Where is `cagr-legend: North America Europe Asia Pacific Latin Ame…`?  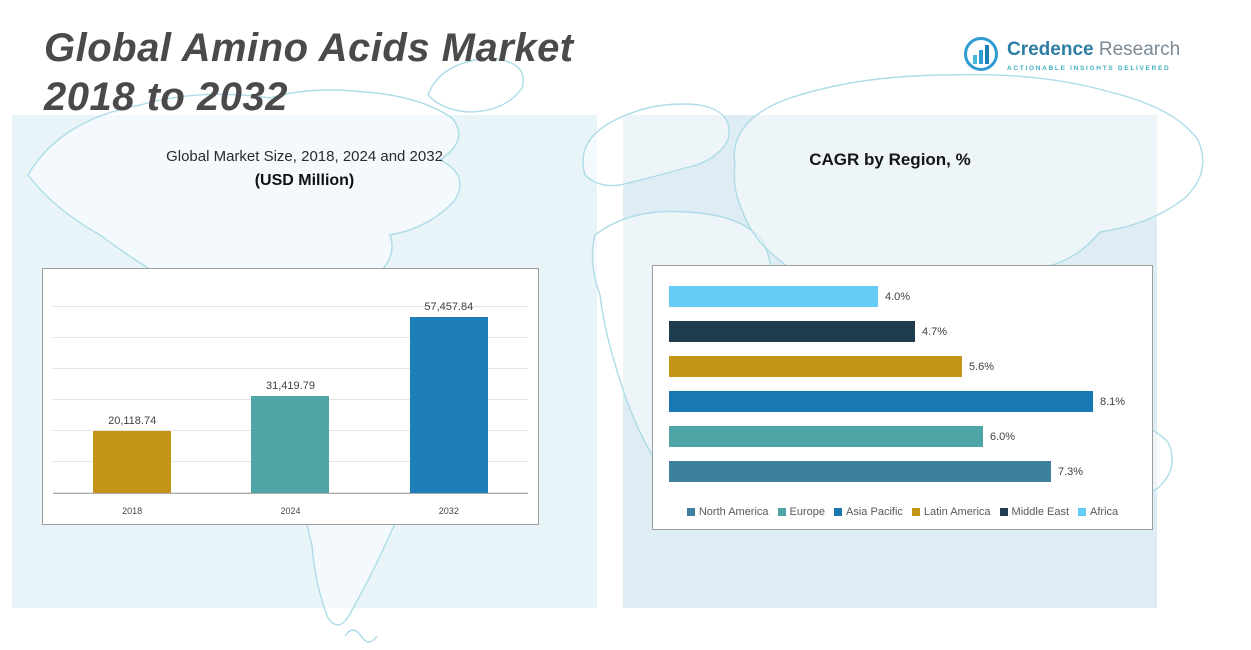
cagr-legend: North America Europe Asia Pacific Latin Ame… is located at coordinates (902, 512).